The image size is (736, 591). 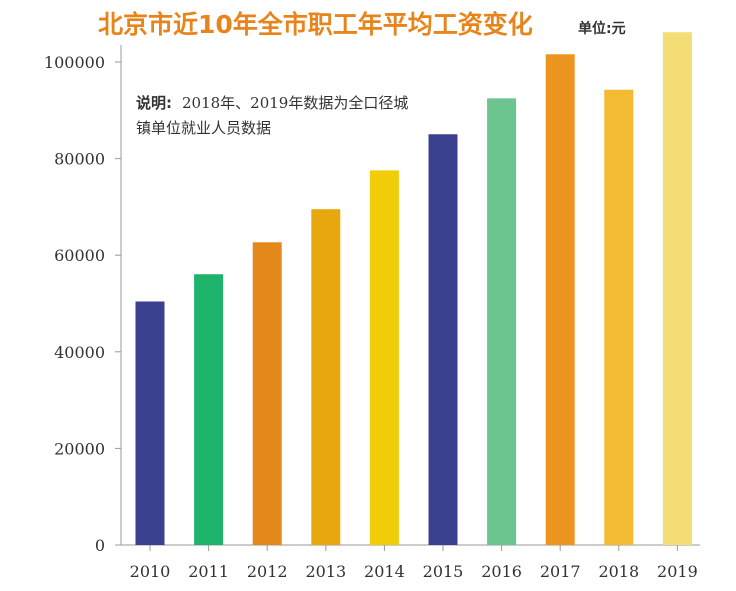 What do you see at coordinates (79, 255) in the screenshot?
I see `y-tick-label: 60000` at bounding box center [79, 255].